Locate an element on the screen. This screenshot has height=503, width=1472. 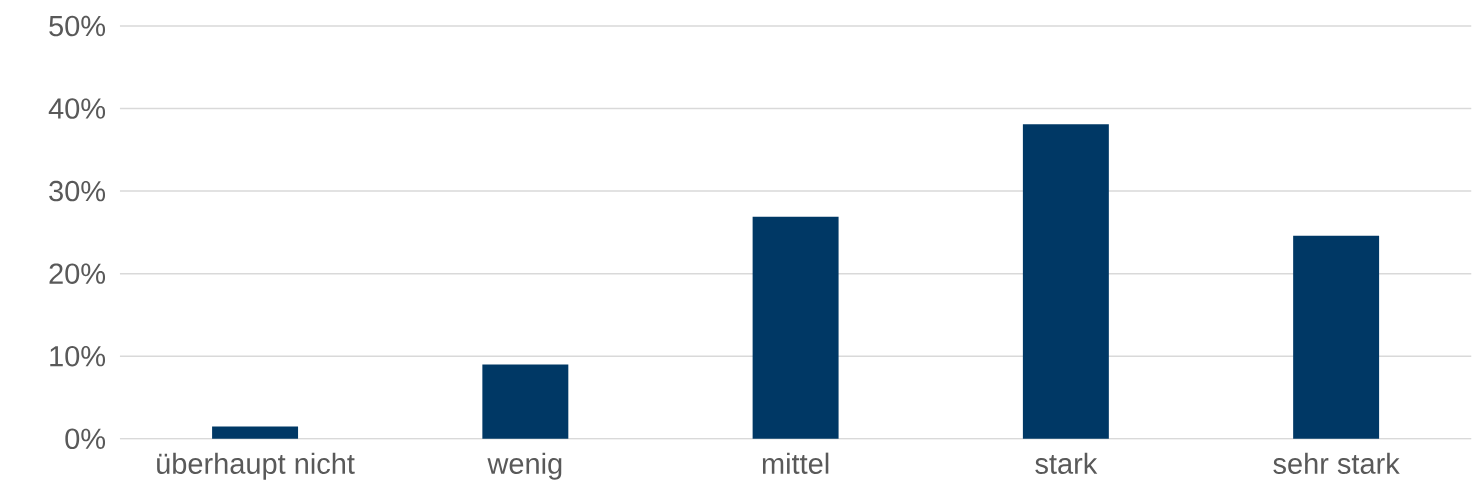
y-tick-label: 0% is located at coordinates (85, 439).